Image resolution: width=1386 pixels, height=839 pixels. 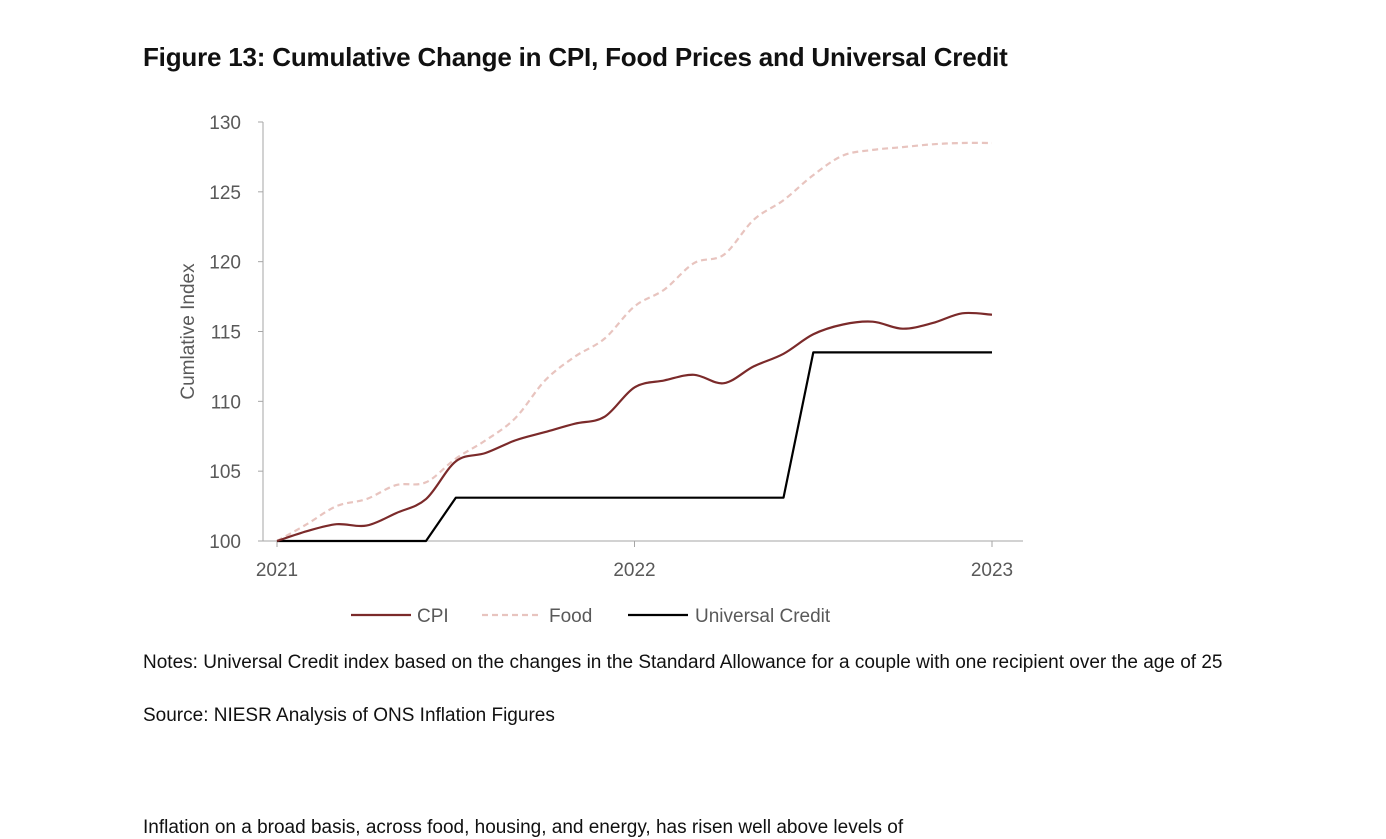 I want to click on x-tick-label: 2022, so click(x=634, y=570).